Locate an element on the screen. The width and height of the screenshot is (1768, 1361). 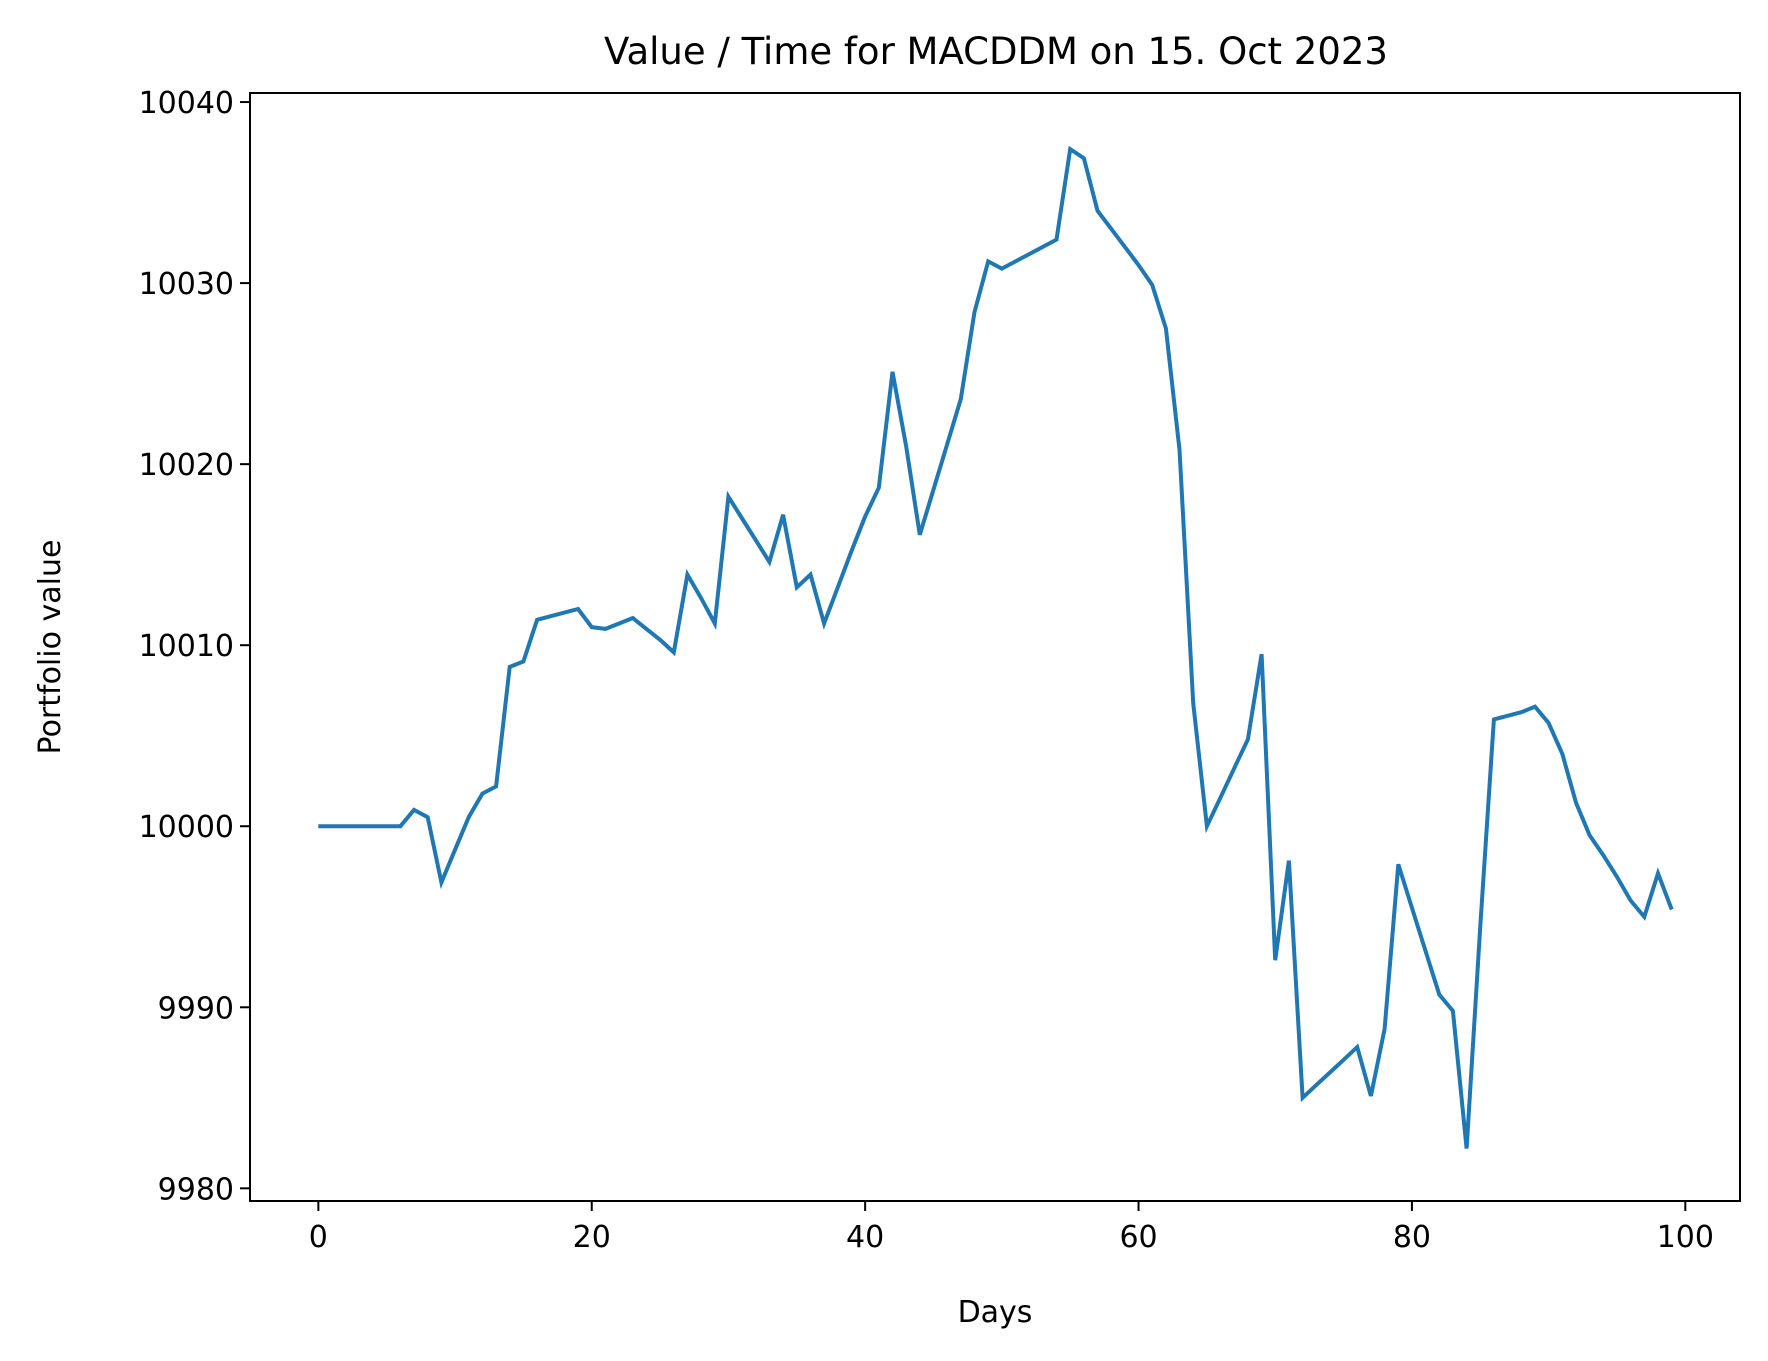
y-tick-label: 10020 is located at coordinates (186, 465).